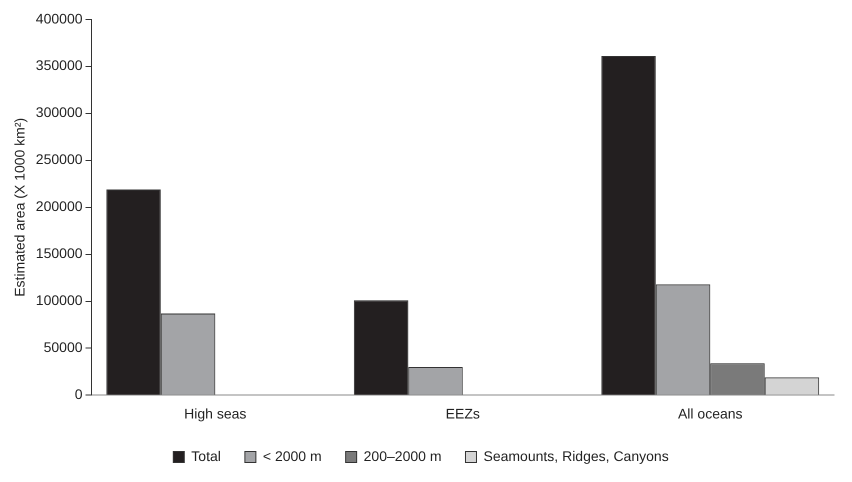 The image size is (852, 482). Describe the element at coordinates (63, 347) in the screenshot. I see `y-tick-label: 50000` at that location.